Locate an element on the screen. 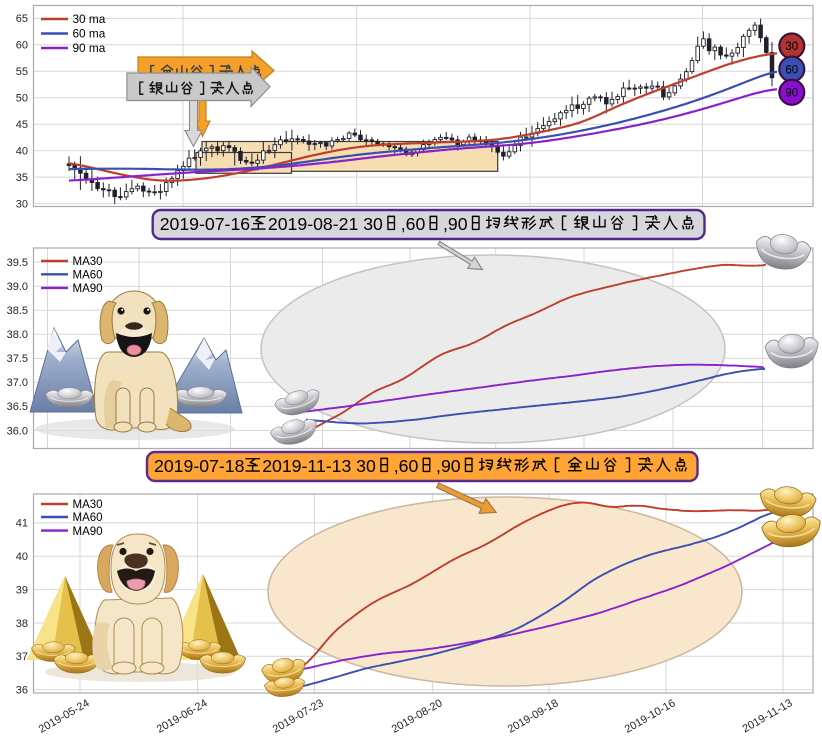  svg-text: 39.0 is located at coordinates (17, 287).